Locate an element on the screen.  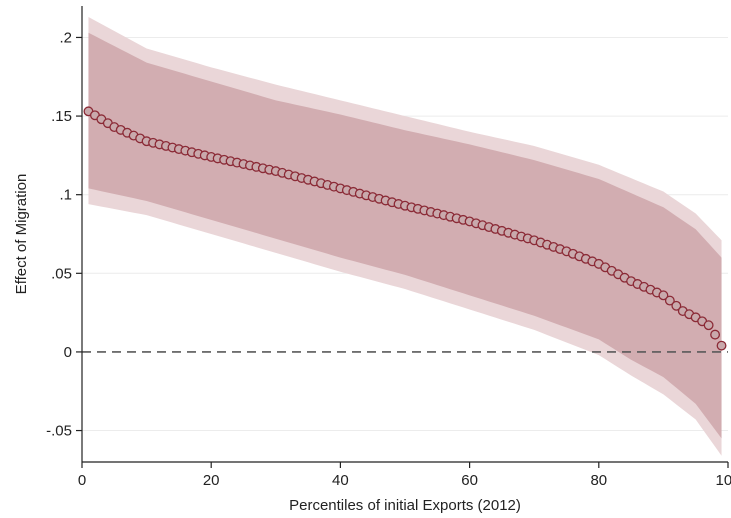
y-tick-label-3: .1 is located at coordinates (65, 195).